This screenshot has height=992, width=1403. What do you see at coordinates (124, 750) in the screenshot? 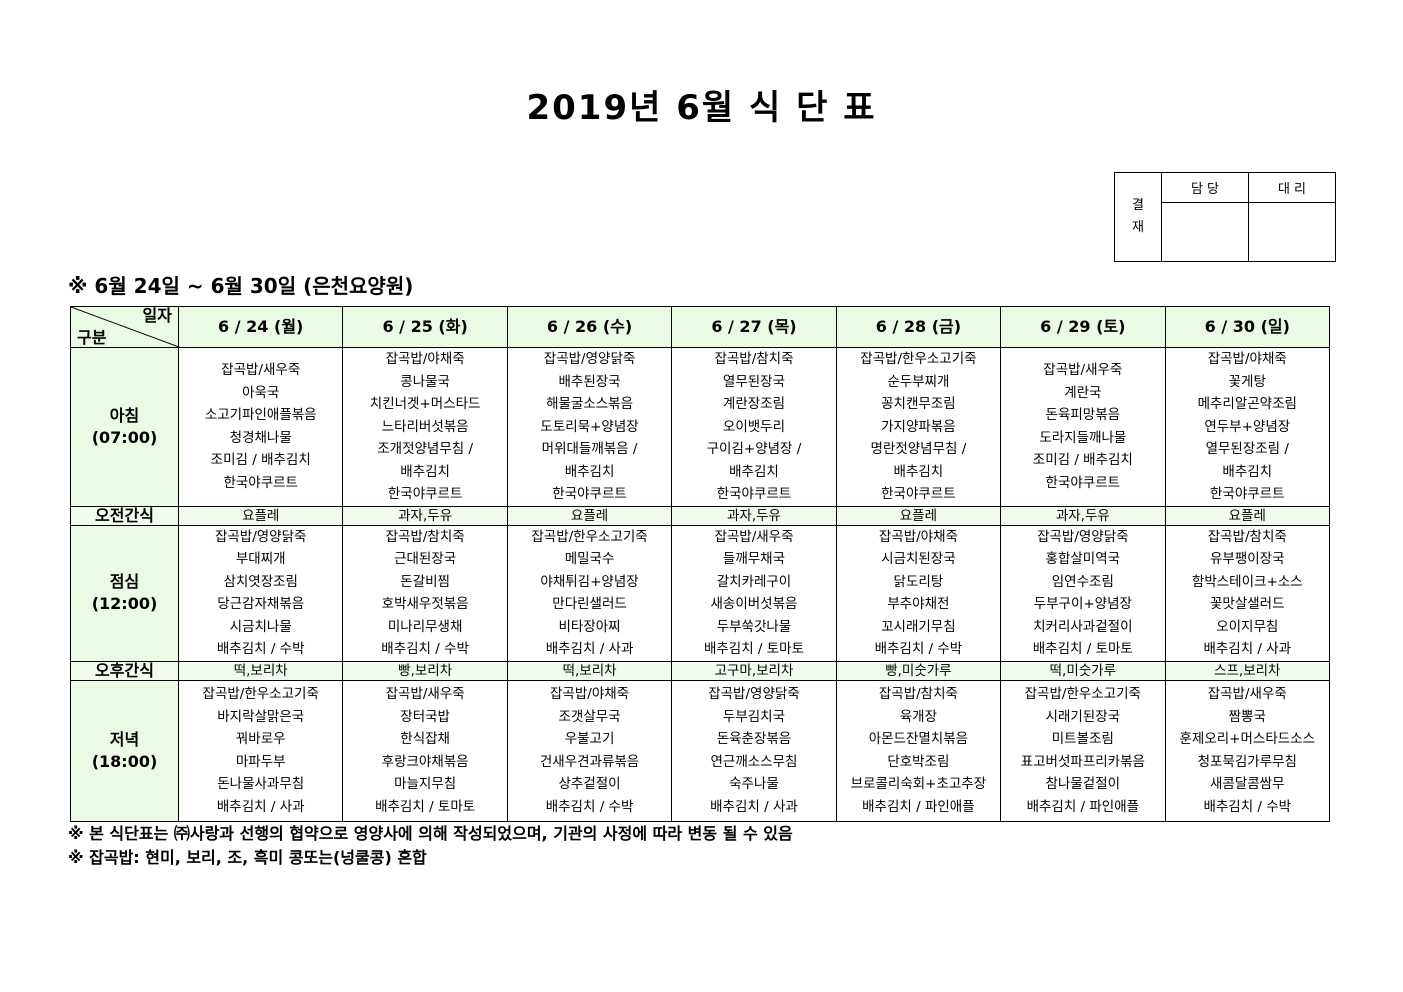
I see `row-label: 저녁 (18:00)` at bounding box center [124, 750].